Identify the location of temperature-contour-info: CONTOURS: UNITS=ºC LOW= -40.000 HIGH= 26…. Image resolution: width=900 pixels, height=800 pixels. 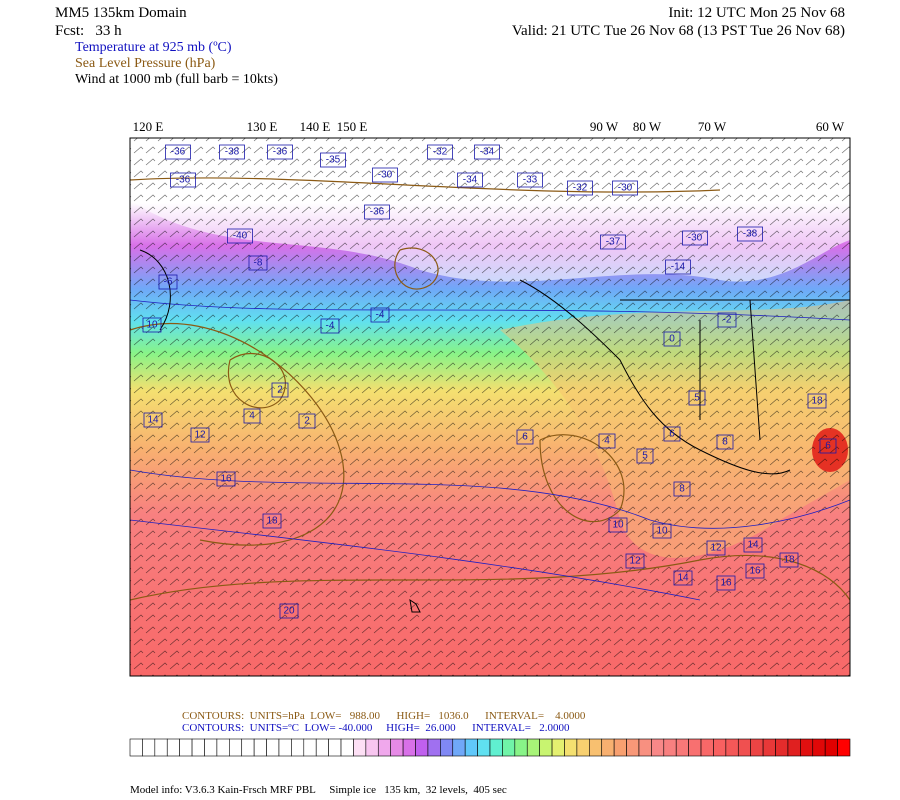
(376, 728).